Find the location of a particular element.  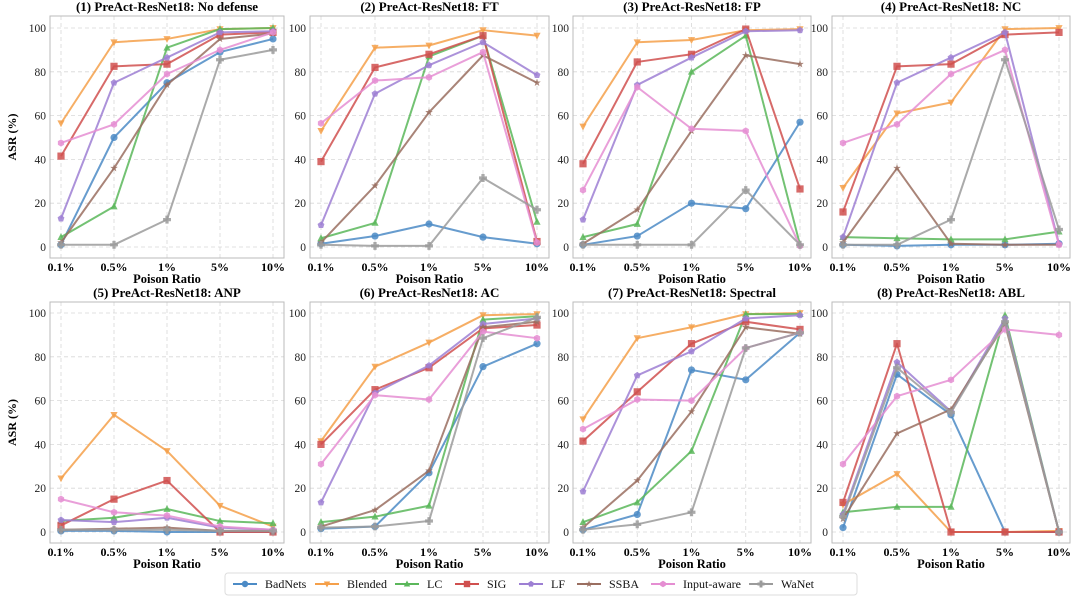

legend-label: Blended is located at coordinates (367, 584).